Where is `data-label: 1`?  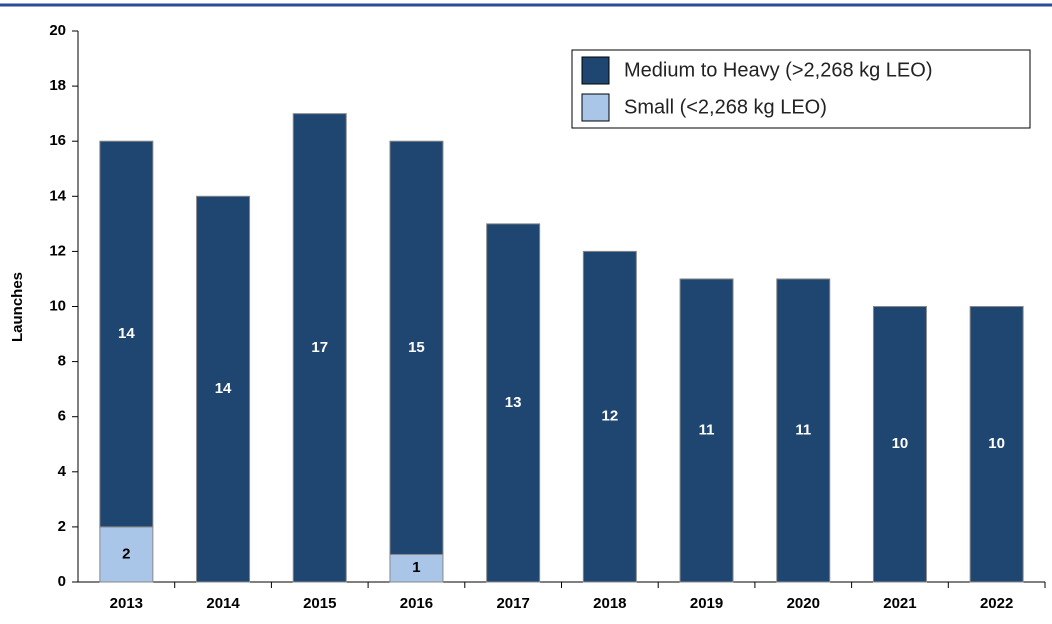 data-label: 1 is located at coordinates (416, 567).